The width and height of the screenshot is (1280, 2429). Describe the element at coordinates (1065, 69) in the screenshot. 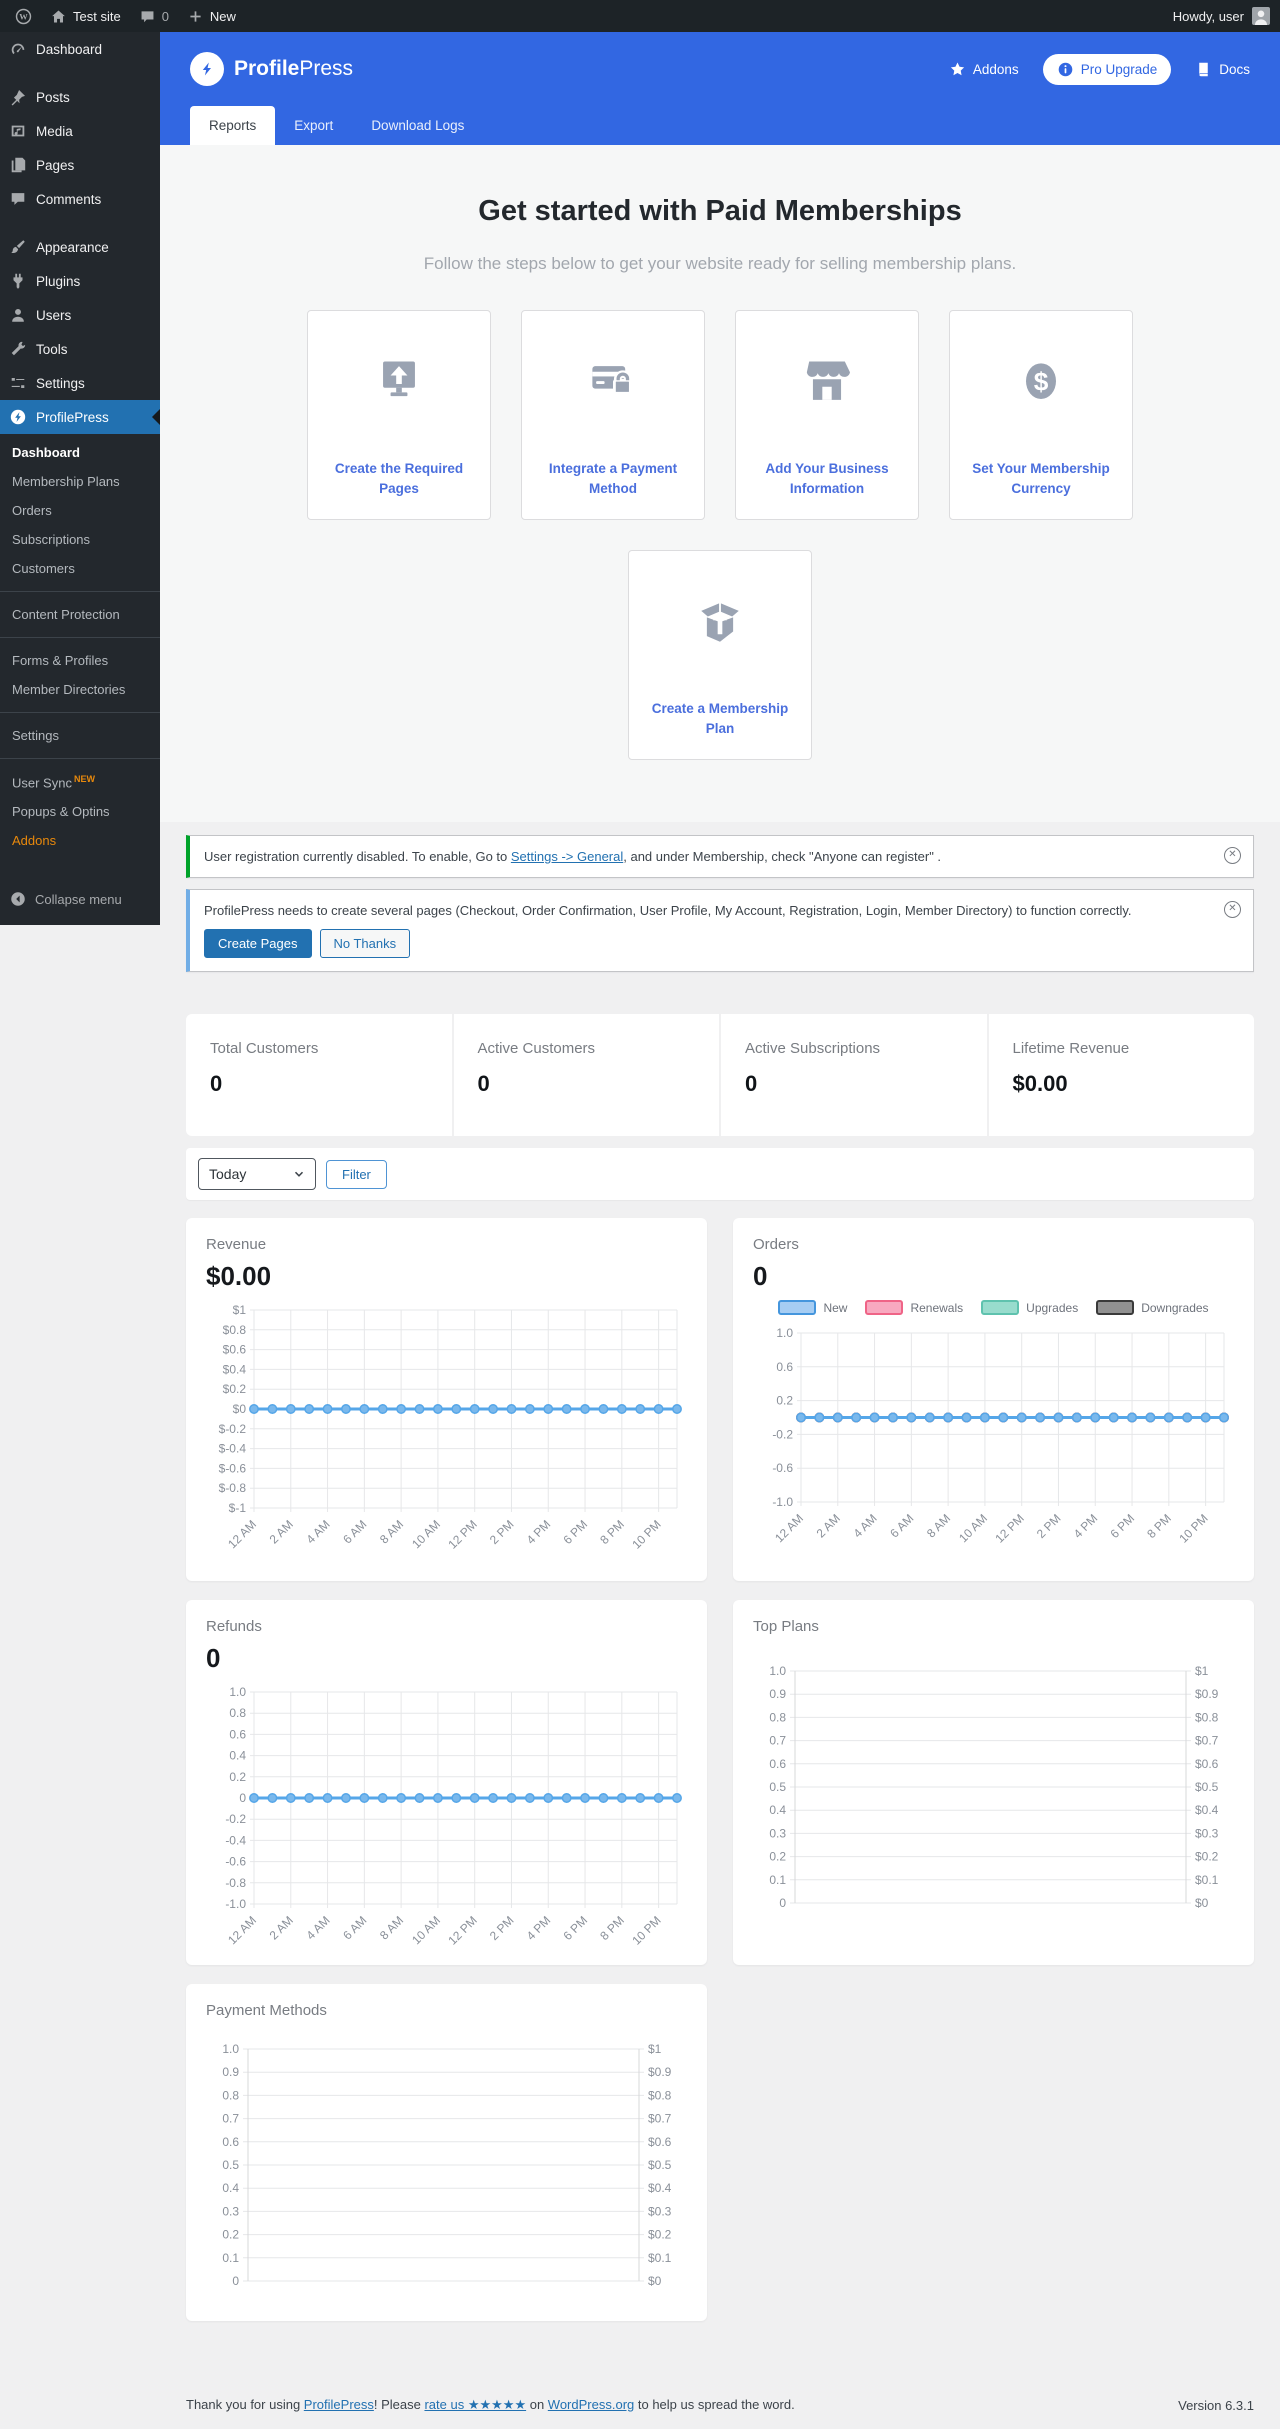

I see `info-circle-icon` at that location.